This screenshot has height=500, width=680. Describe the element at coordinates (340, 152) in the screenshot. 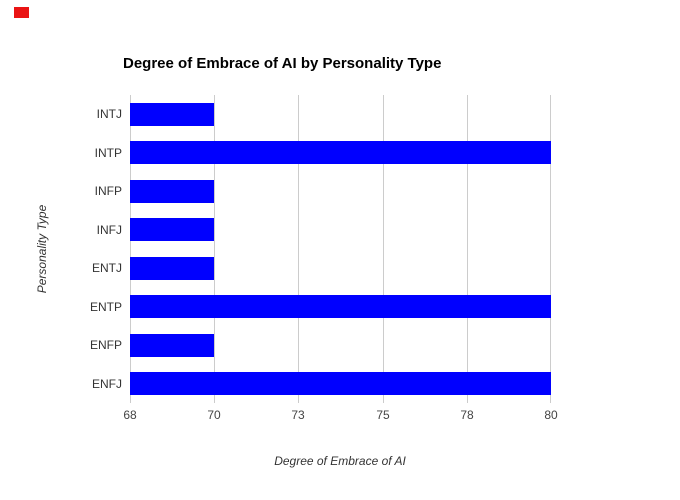

I see `bar-intp` at that location.